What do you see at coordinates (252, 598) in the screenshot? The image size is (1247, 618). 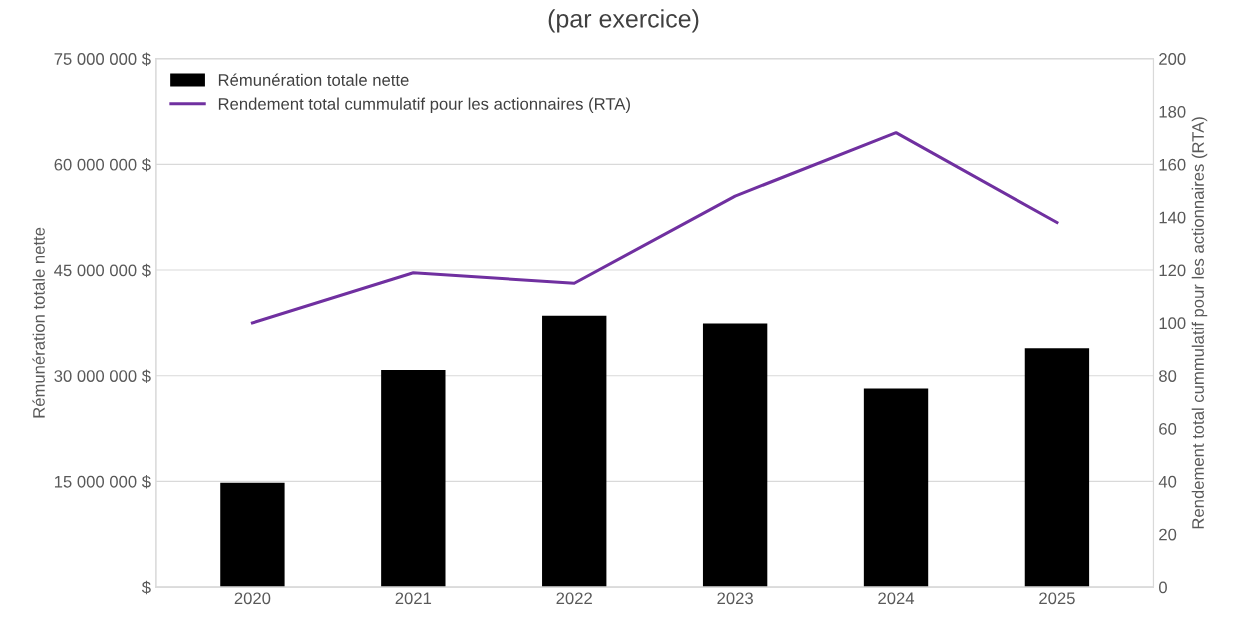 I see `x-tick-label: 2020` at bounding box center [252, 598].